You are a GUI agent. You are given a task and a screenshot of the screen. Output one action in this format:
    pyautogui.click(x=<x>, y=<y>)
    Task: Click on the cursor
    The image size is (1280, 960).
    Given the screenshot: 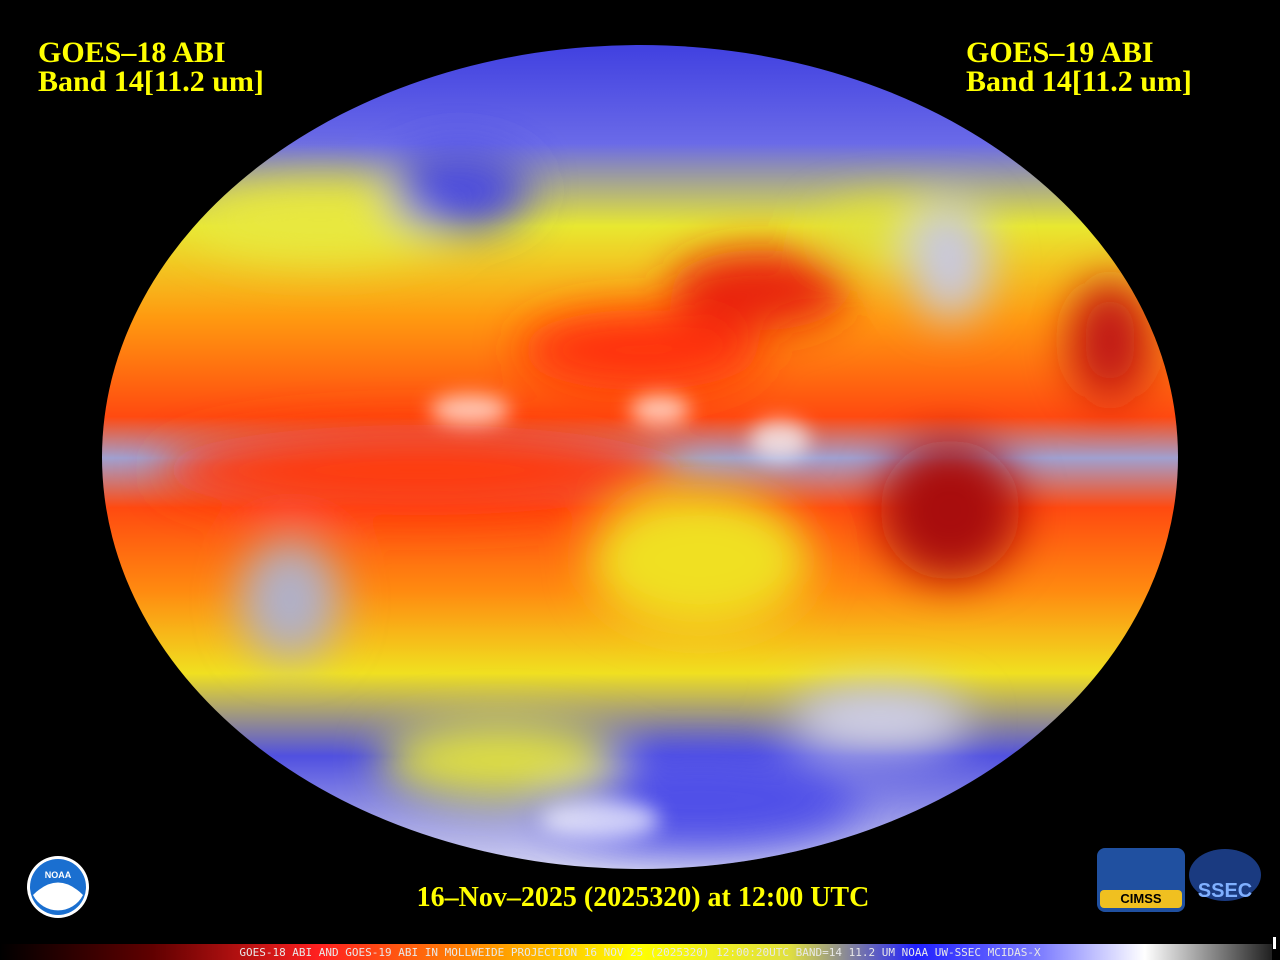 What is the action you would take?
    pyautogui.click(x=1274, y=943)
    